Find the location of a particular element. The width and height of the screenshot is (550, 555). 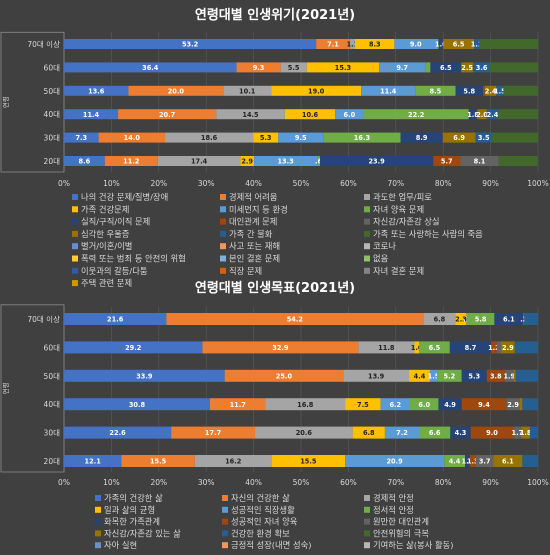

data-label: 5.8 is located at coordinates (481, 320).